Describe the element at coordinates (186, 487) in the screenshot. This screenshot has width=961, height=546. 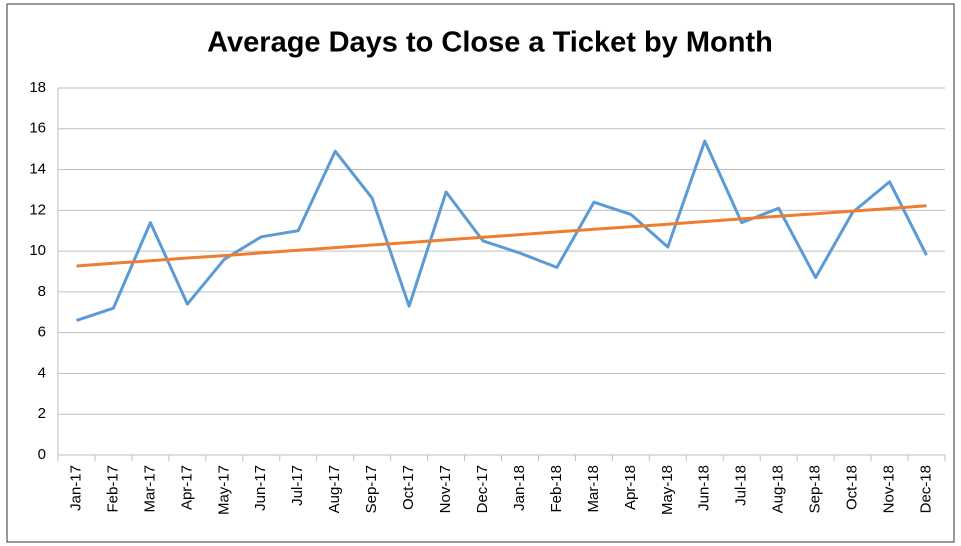
I see `x-tick-label: Apr-17` at that location.